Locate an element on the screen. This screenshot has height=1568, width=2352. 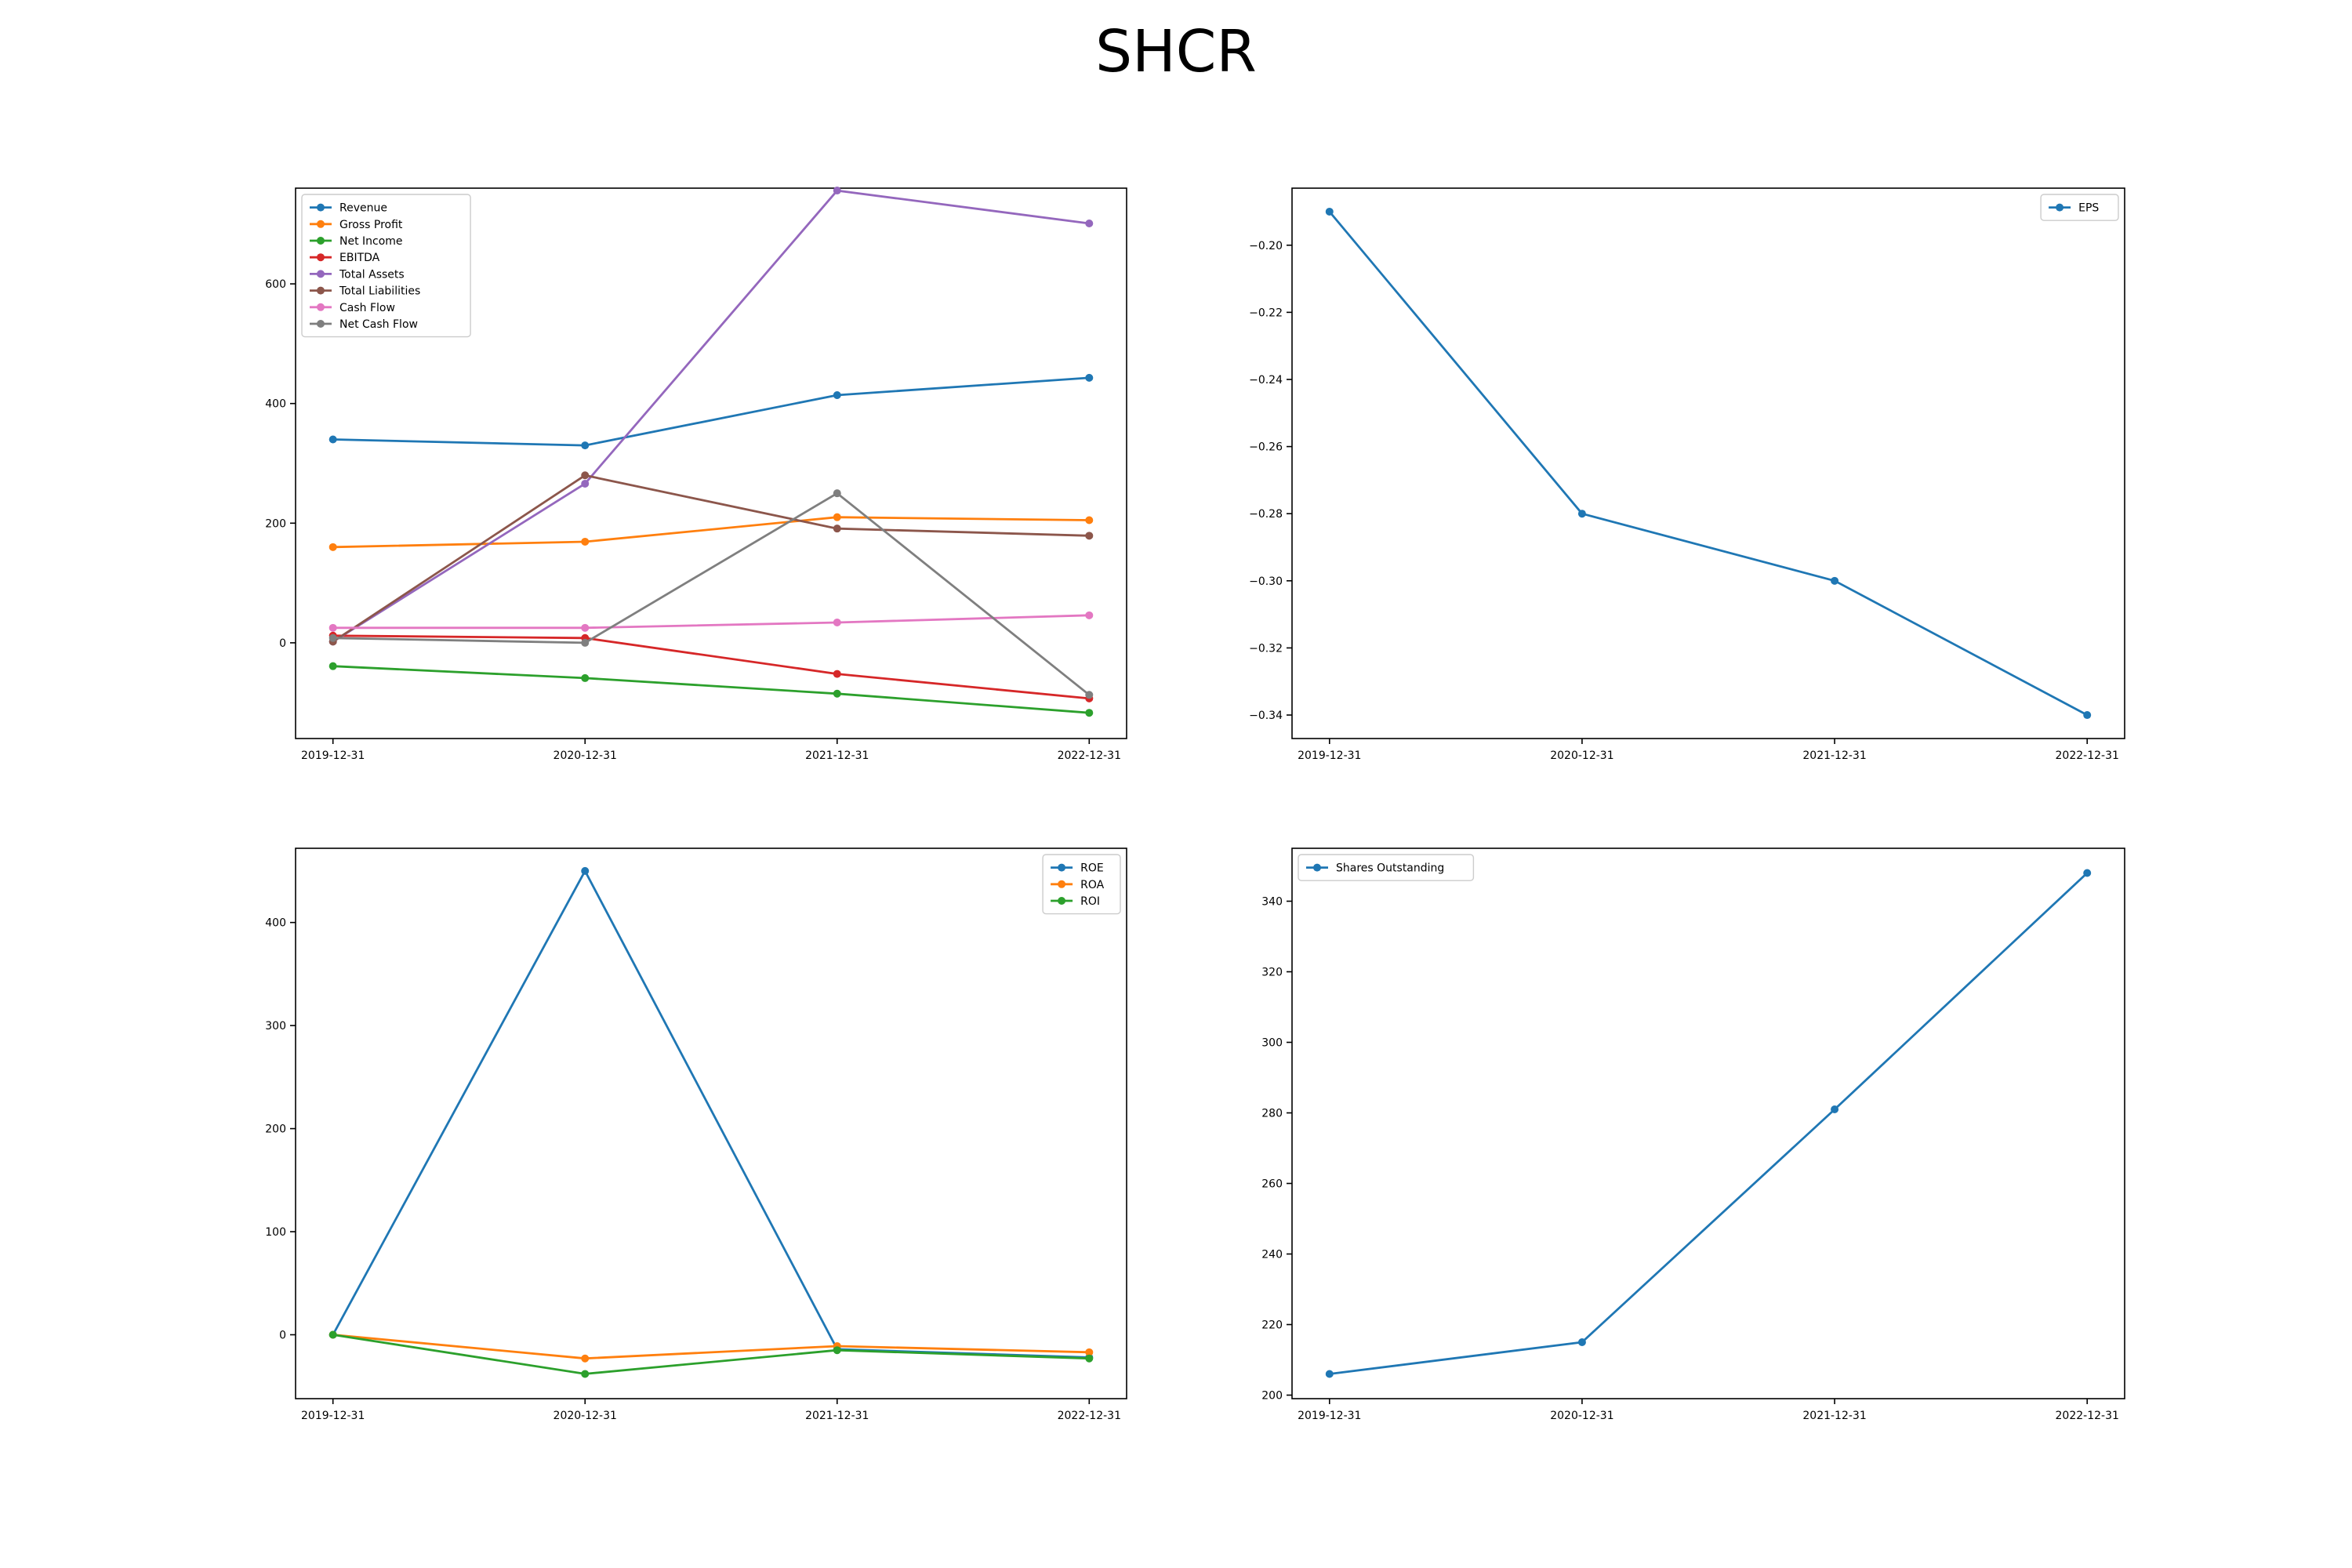
series-line-roe is located at coordinates (711, 1114).